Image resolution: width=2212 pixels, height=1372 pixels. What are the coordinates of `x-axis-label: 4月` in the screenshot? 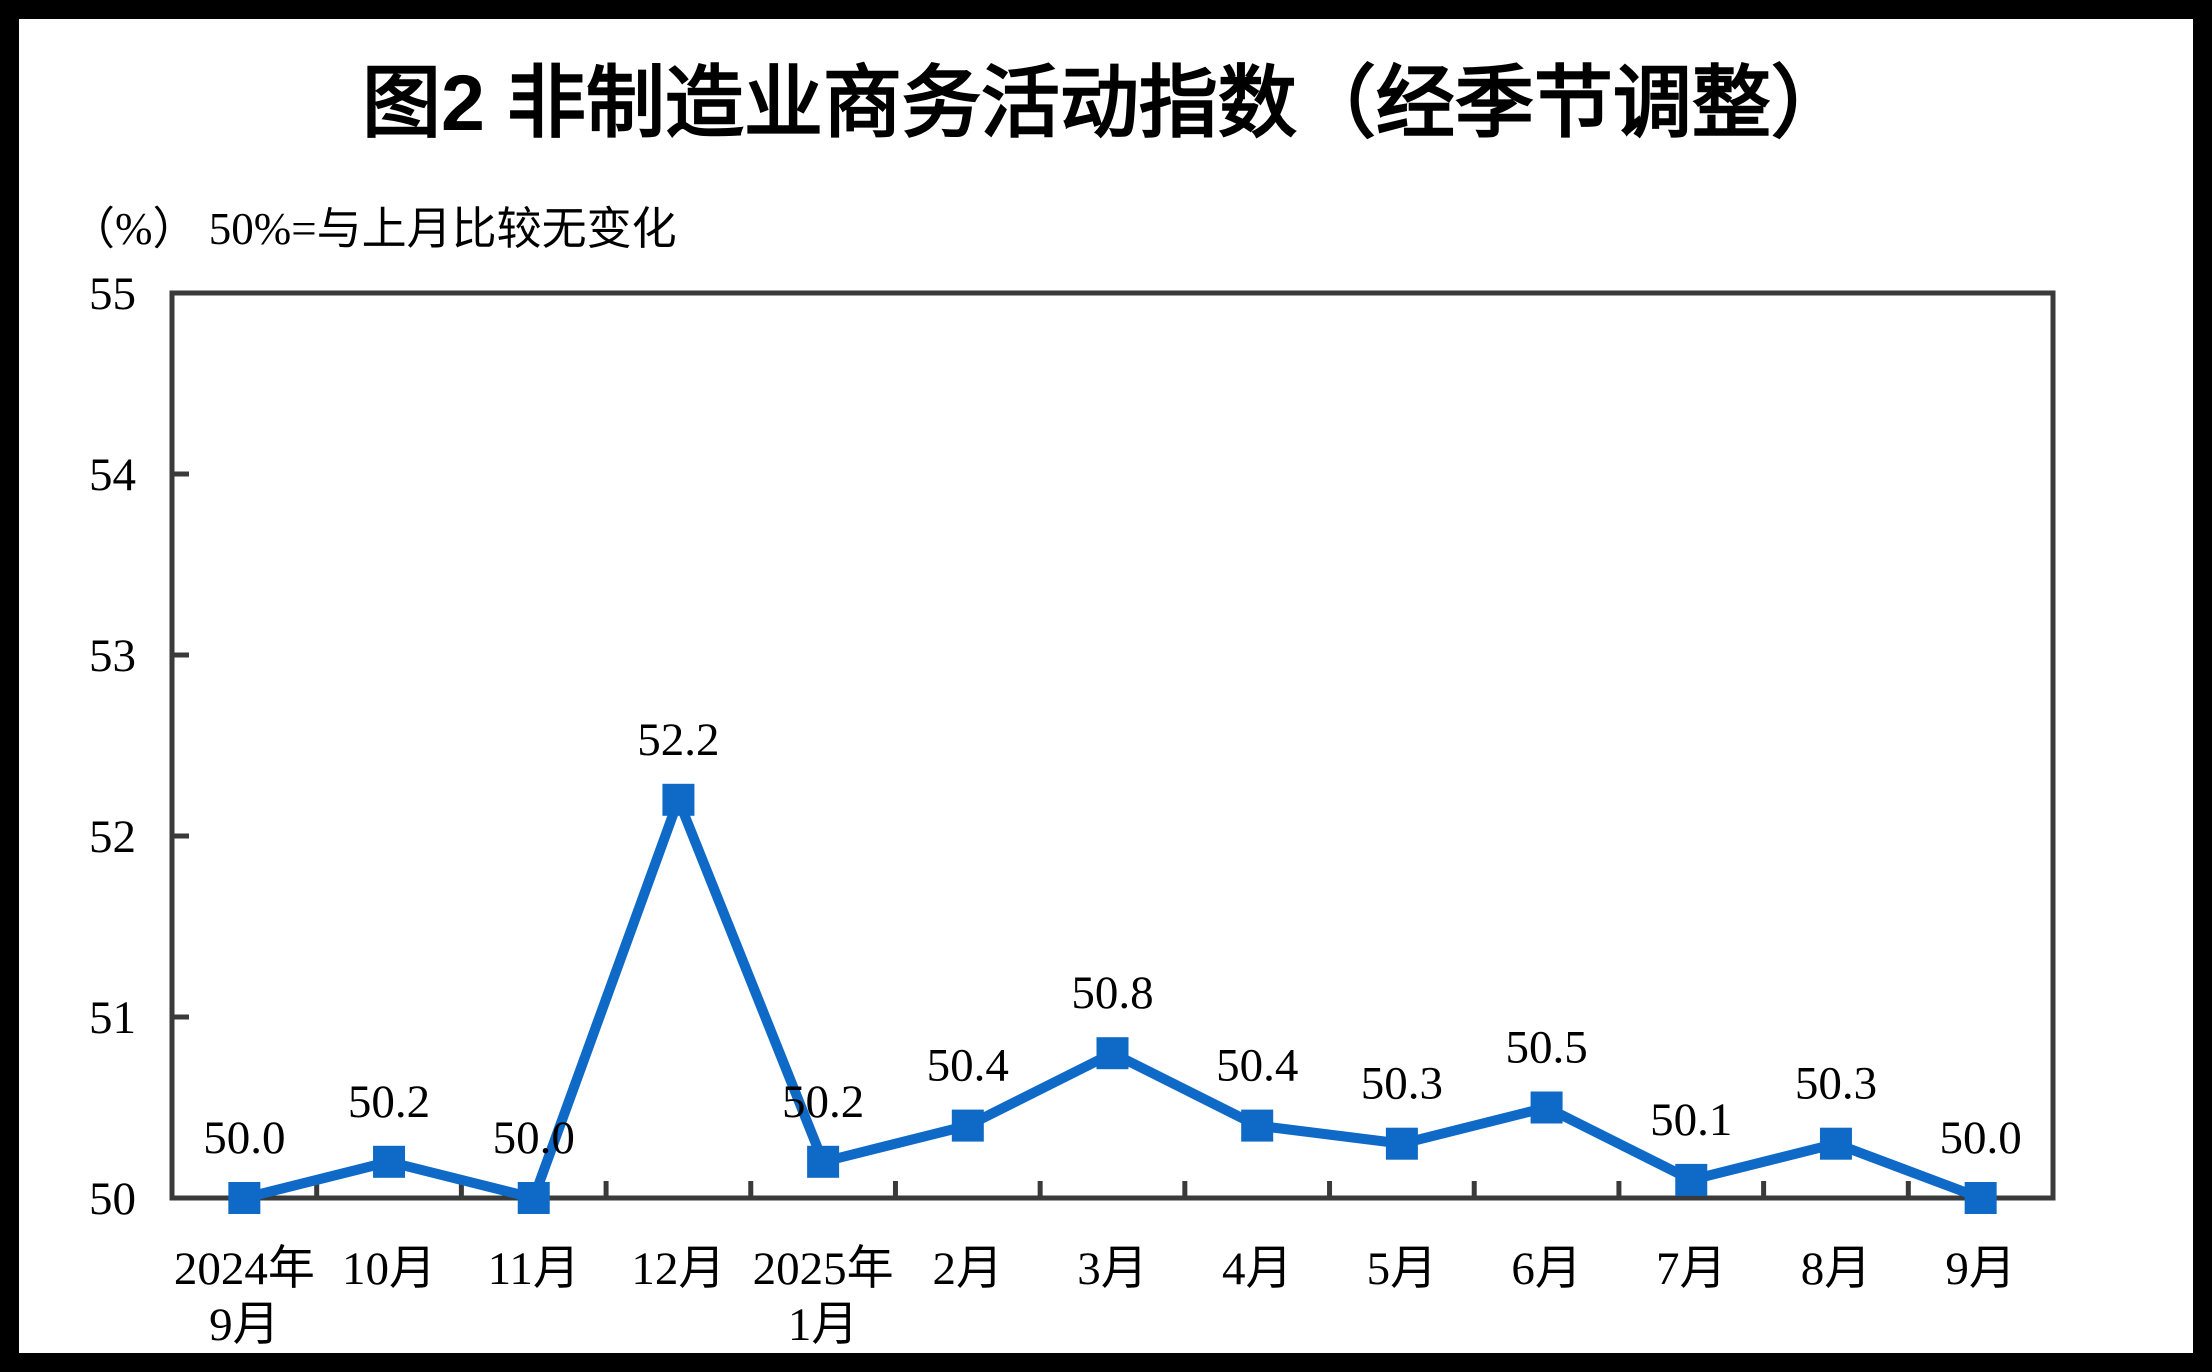 It's located at (1257, 1269).